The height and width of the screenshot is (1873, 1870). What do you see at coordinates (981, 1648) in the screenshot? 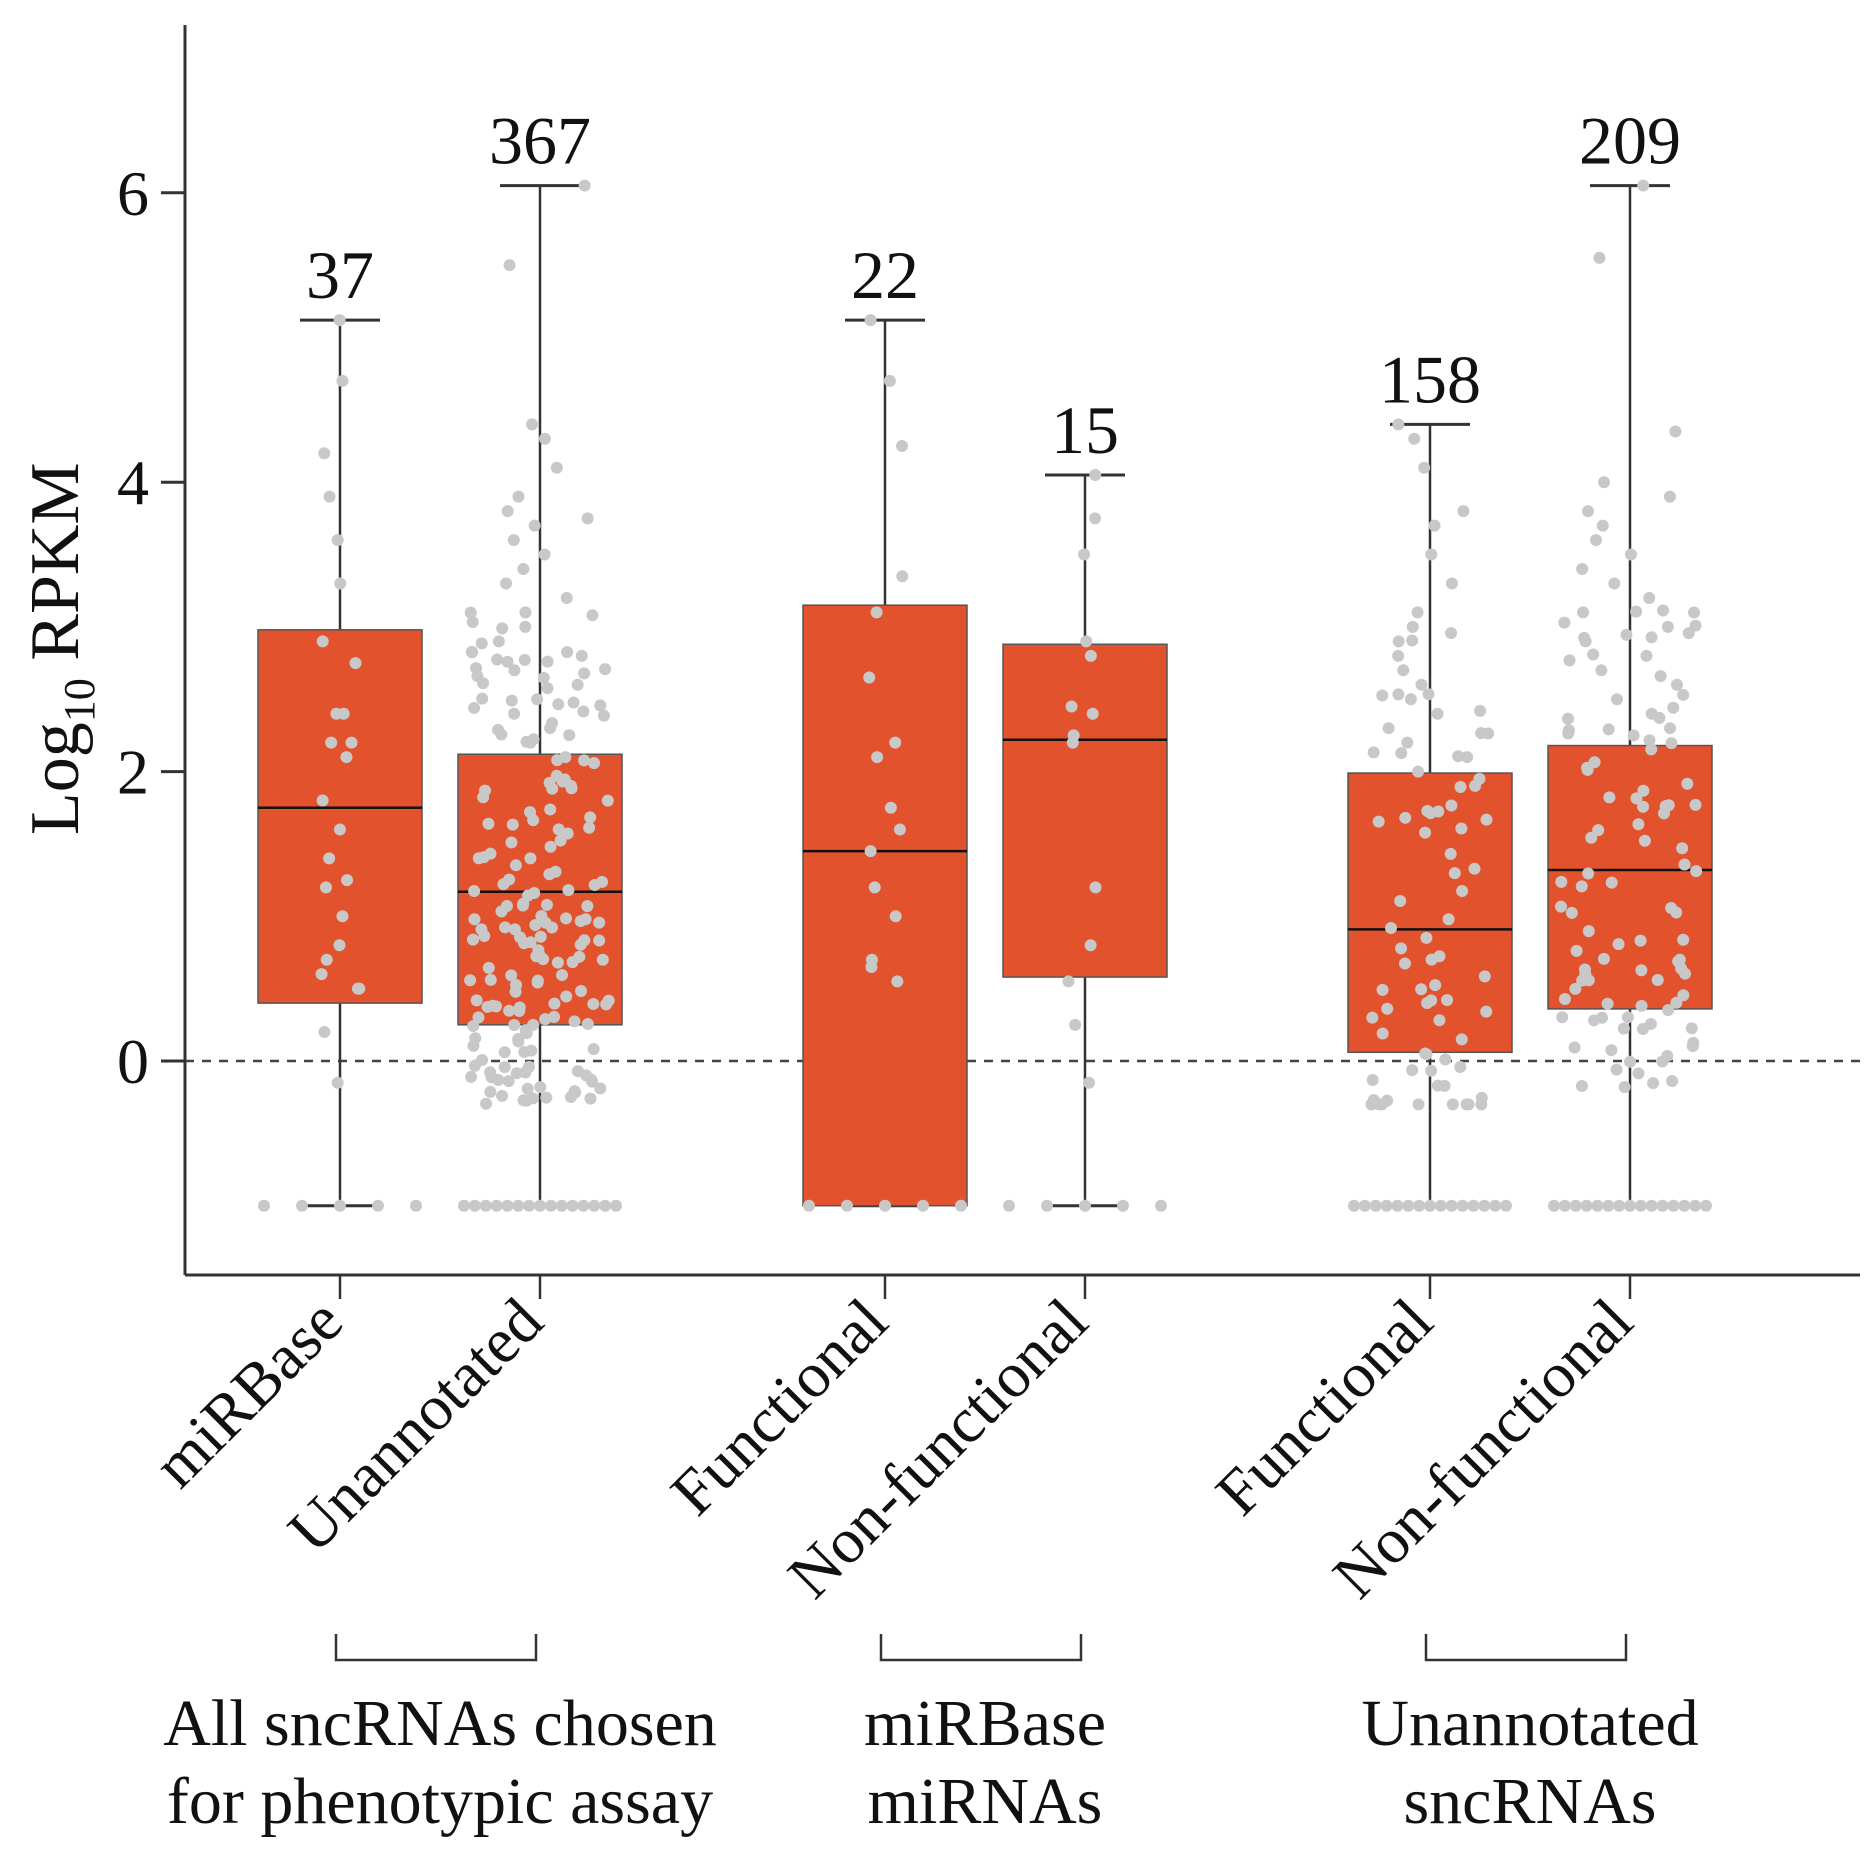
I see `group-bracket-line` at bounding box center [981, 1648].